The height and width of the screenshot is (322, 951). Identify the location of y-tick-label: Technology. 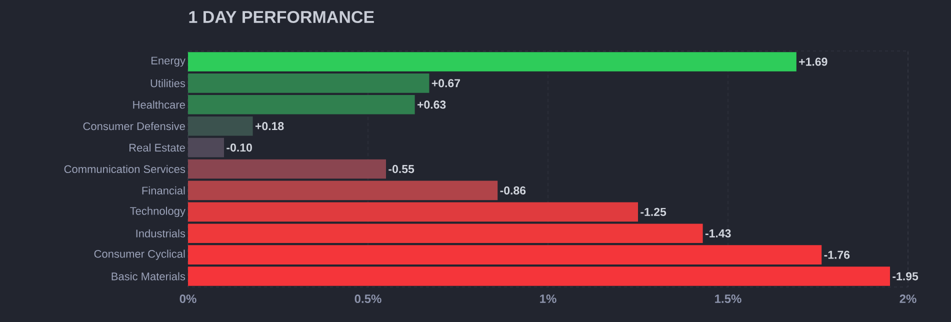
(158, 212).